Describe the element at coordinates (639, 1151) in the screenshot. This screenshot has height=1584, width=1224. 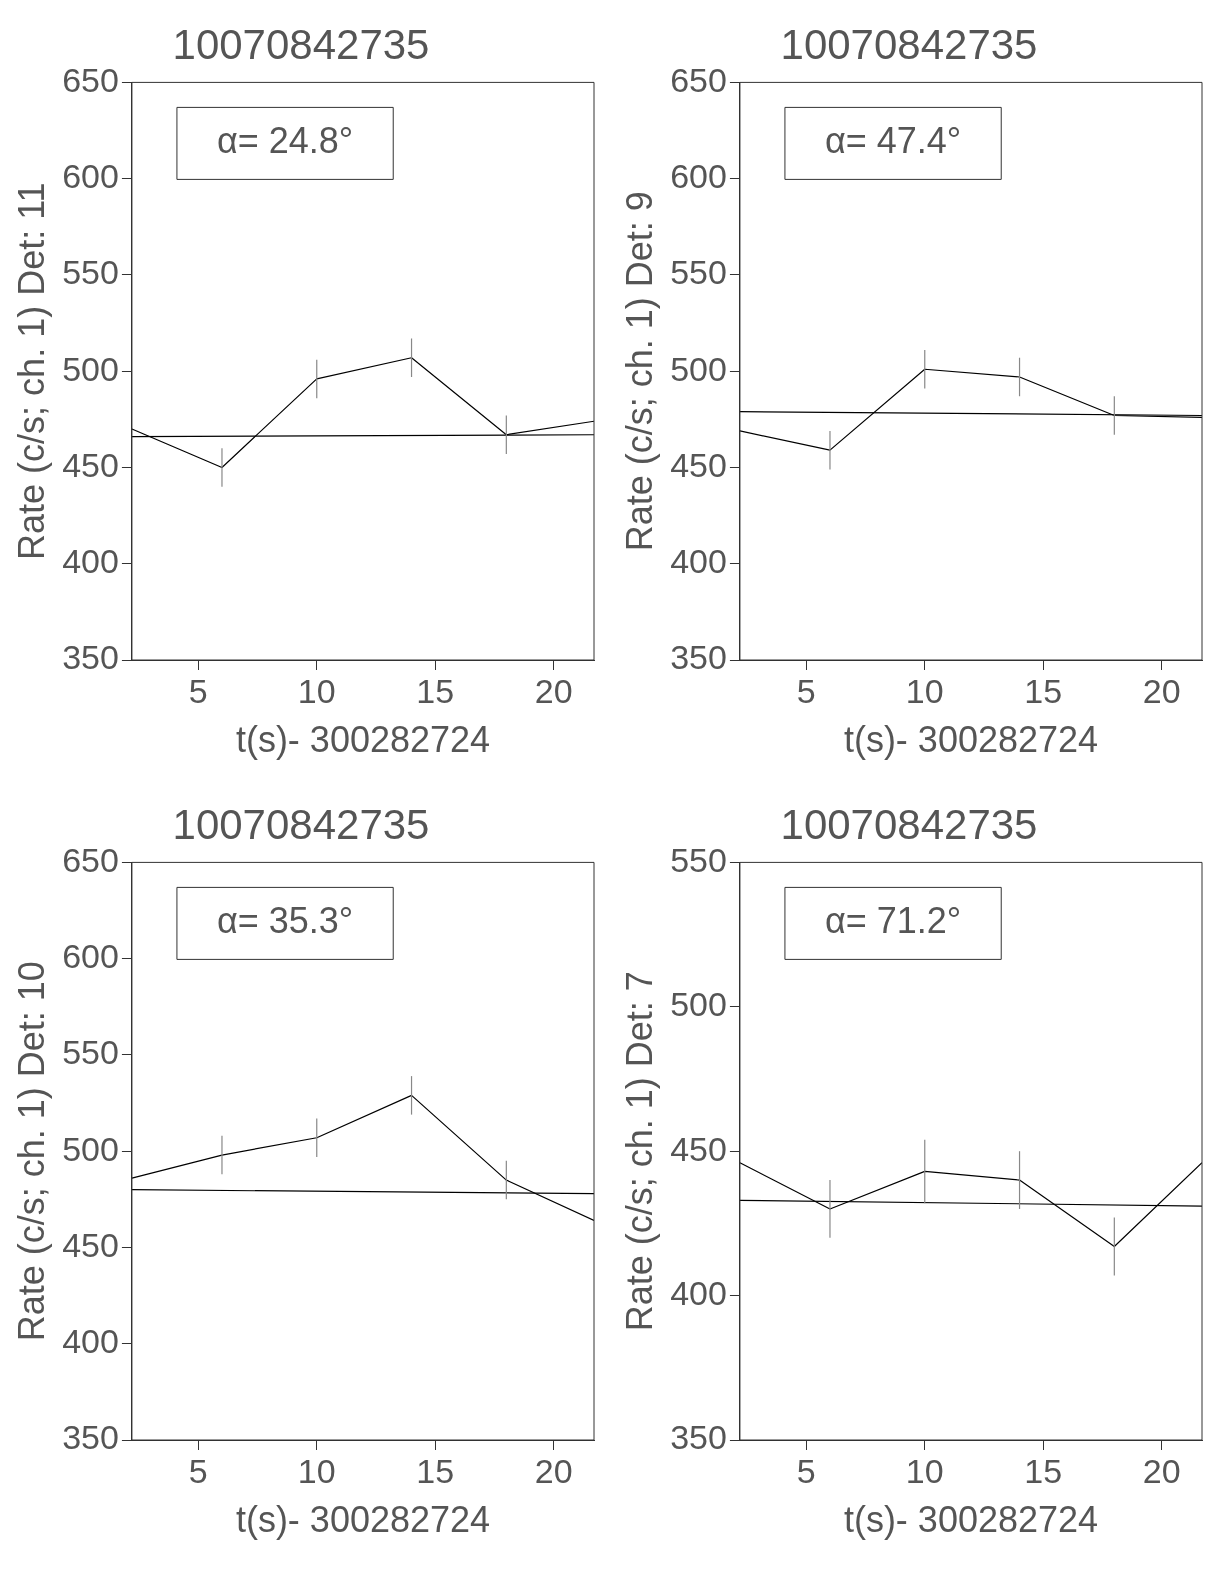
I see `y-axis-title: Rate (c/s; ch. 1) Det: 7` at that location.